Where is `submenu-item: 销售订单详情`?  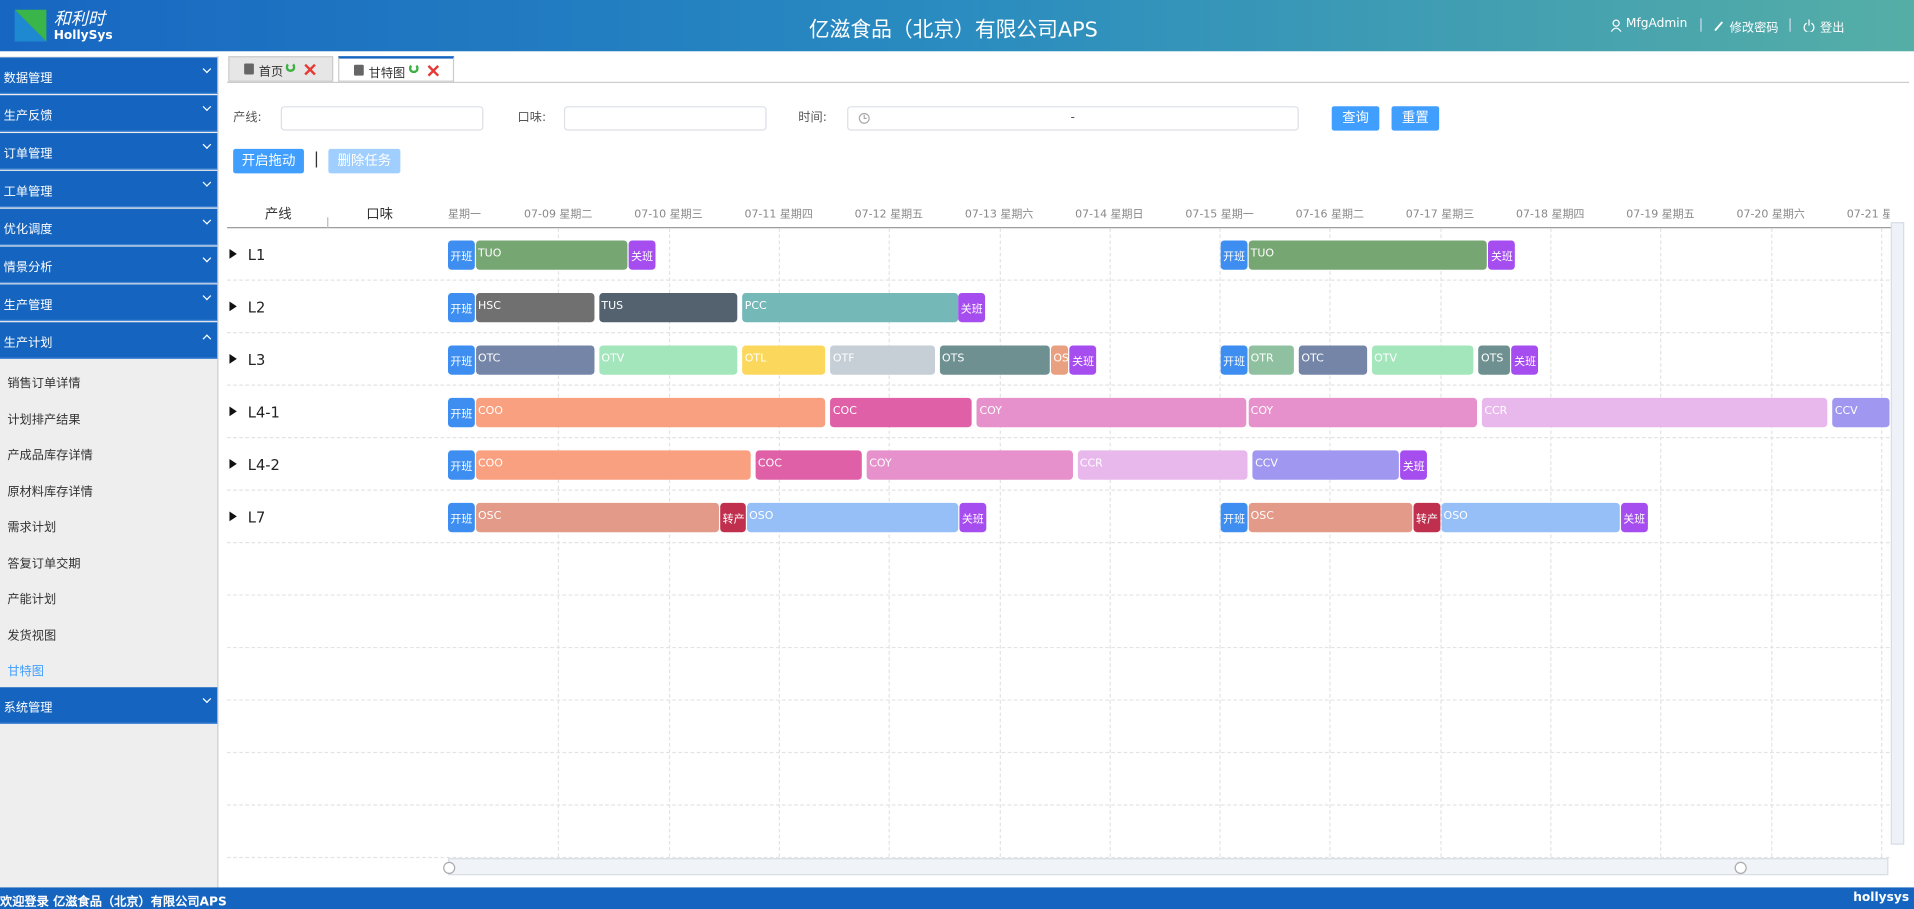 submenu-item: 销售订单详情 is located at coordinates (44, 384).